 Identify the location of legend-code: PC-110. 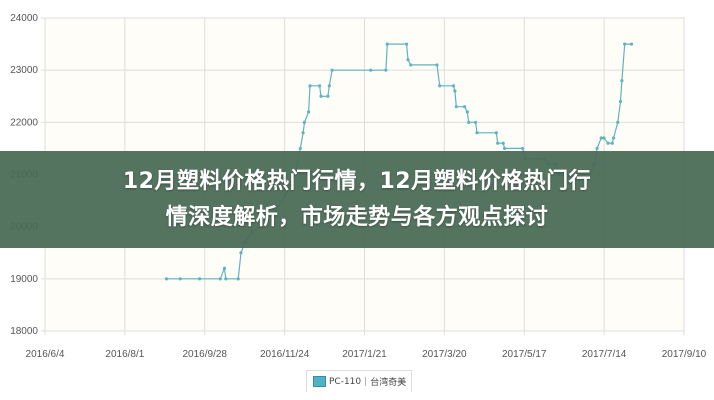
(345, 381).